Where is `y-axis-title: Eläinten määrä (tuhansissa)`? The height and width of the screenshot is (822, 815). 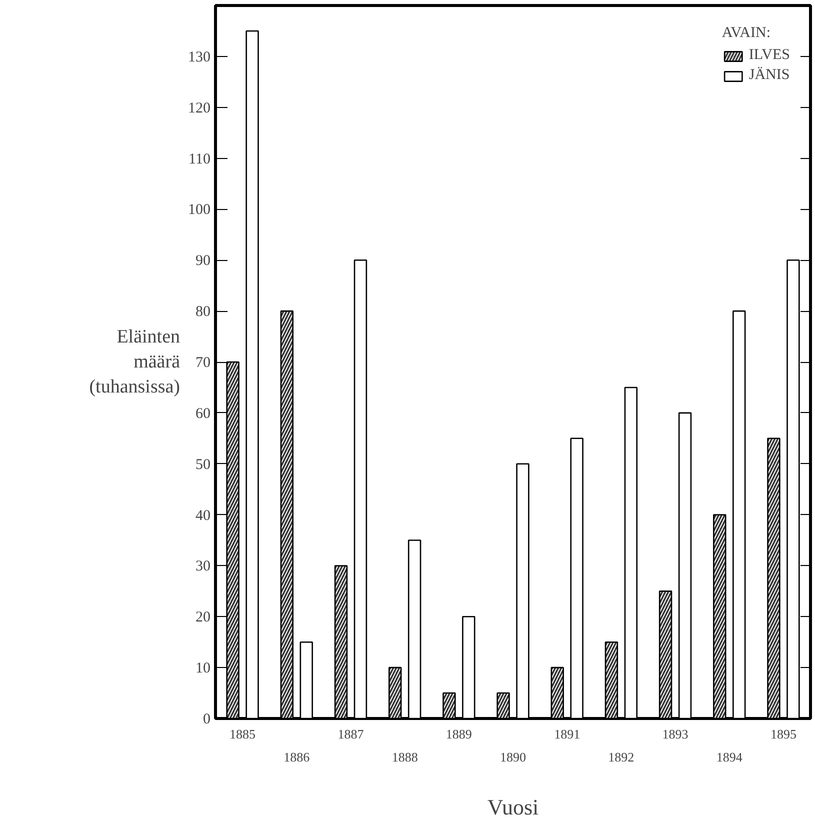 y-axis-title: Eläinten määrä (tuhansissa) is located at coordinates (135, 362).